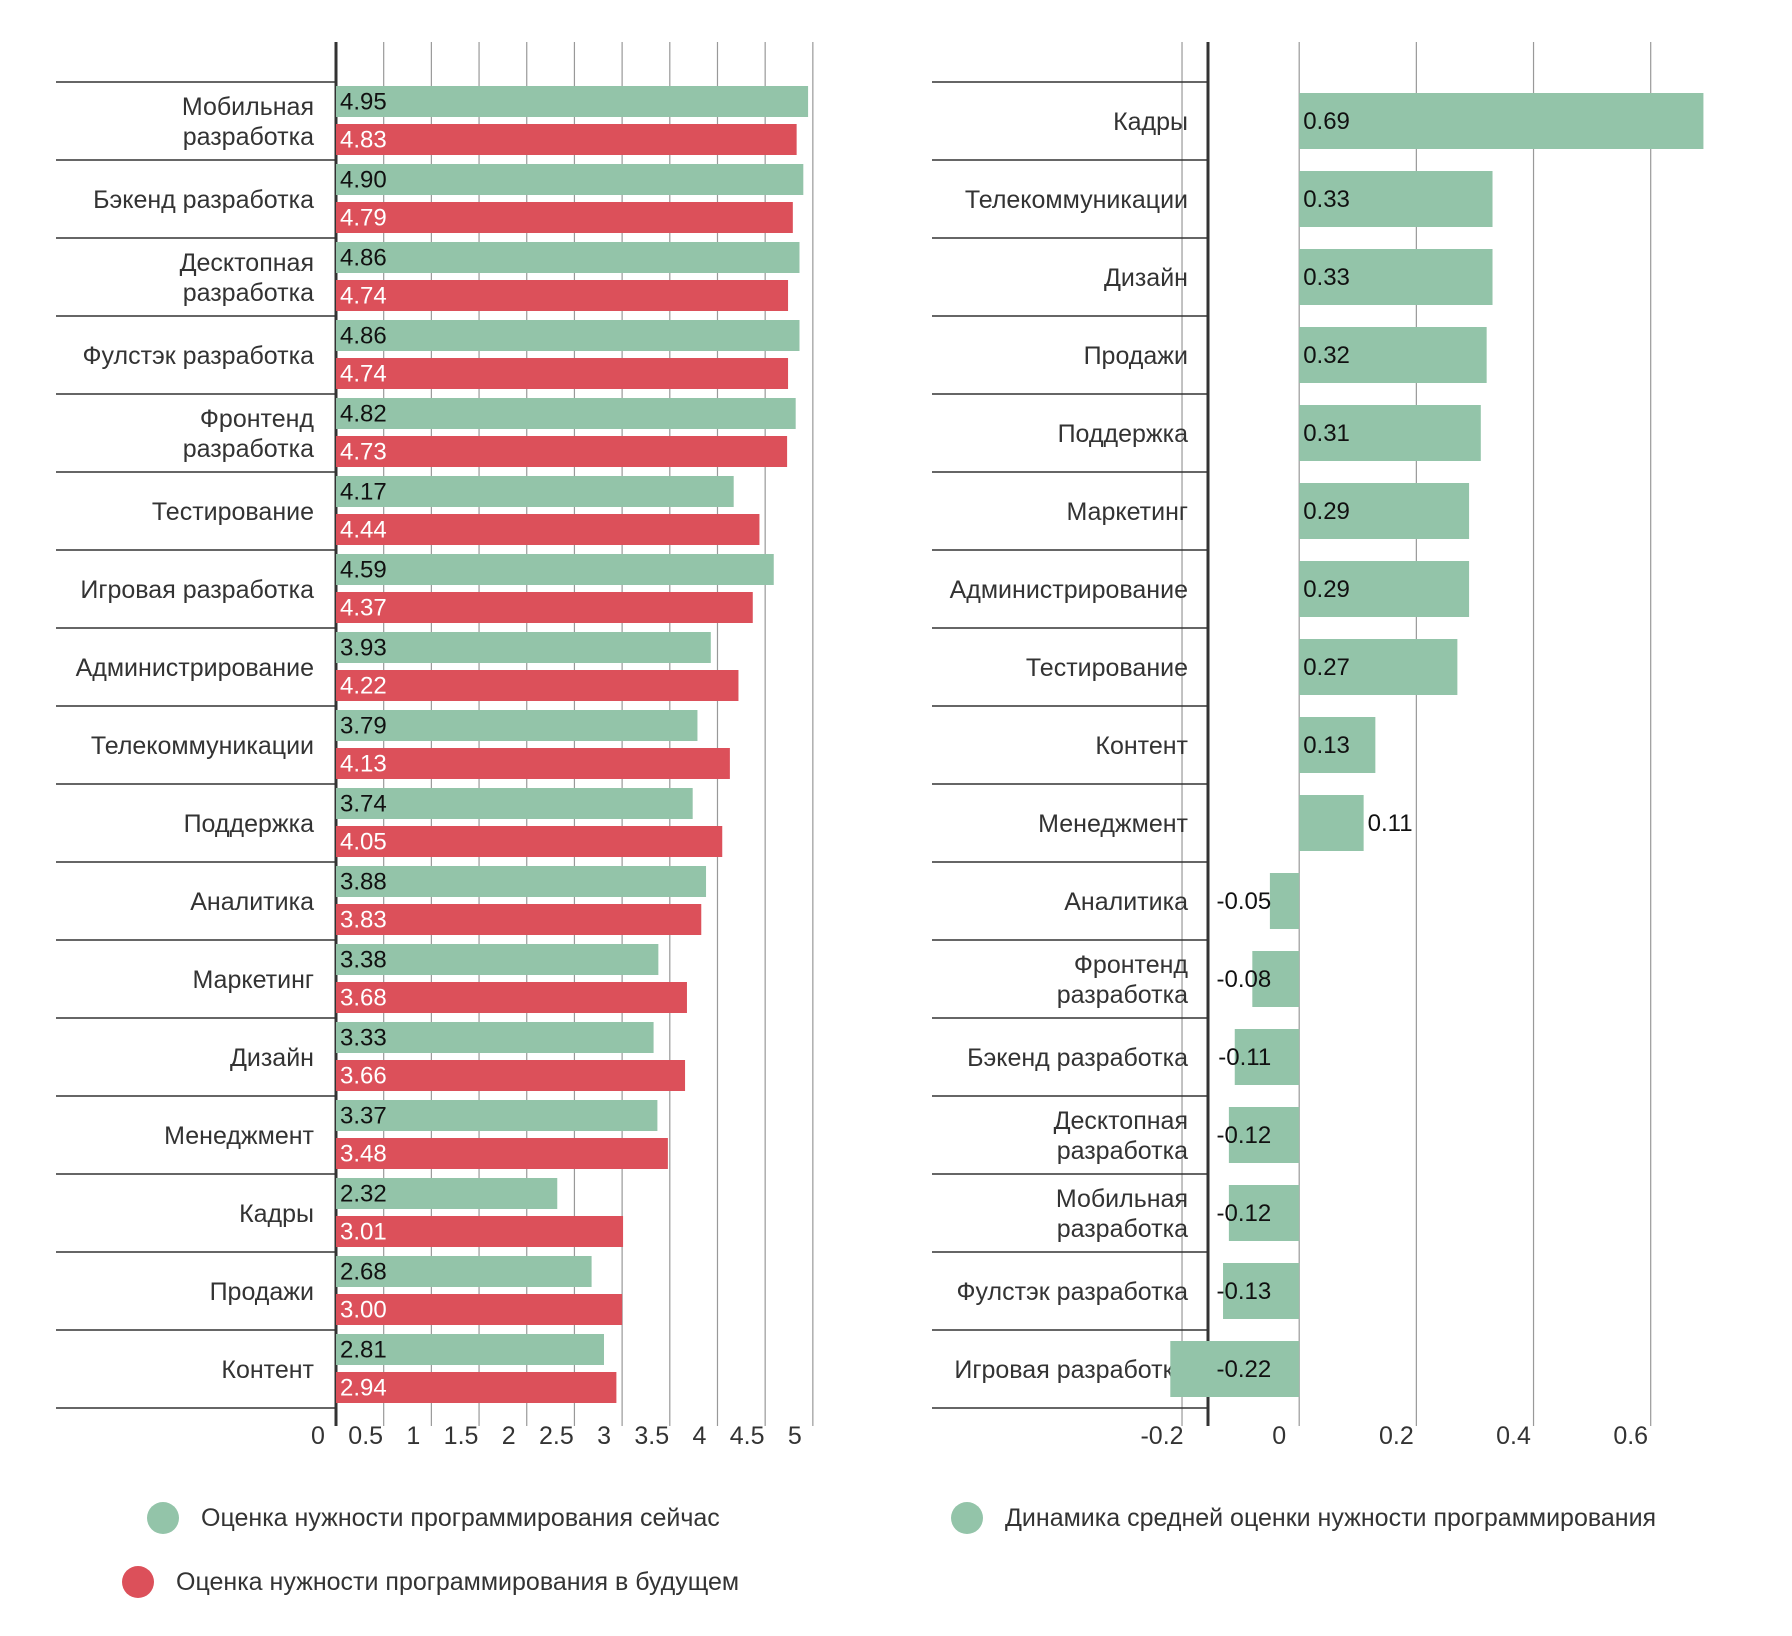 This screenshot has height=1636, width=1792. I want to click on value-label: 4.44, so click(363, 530).